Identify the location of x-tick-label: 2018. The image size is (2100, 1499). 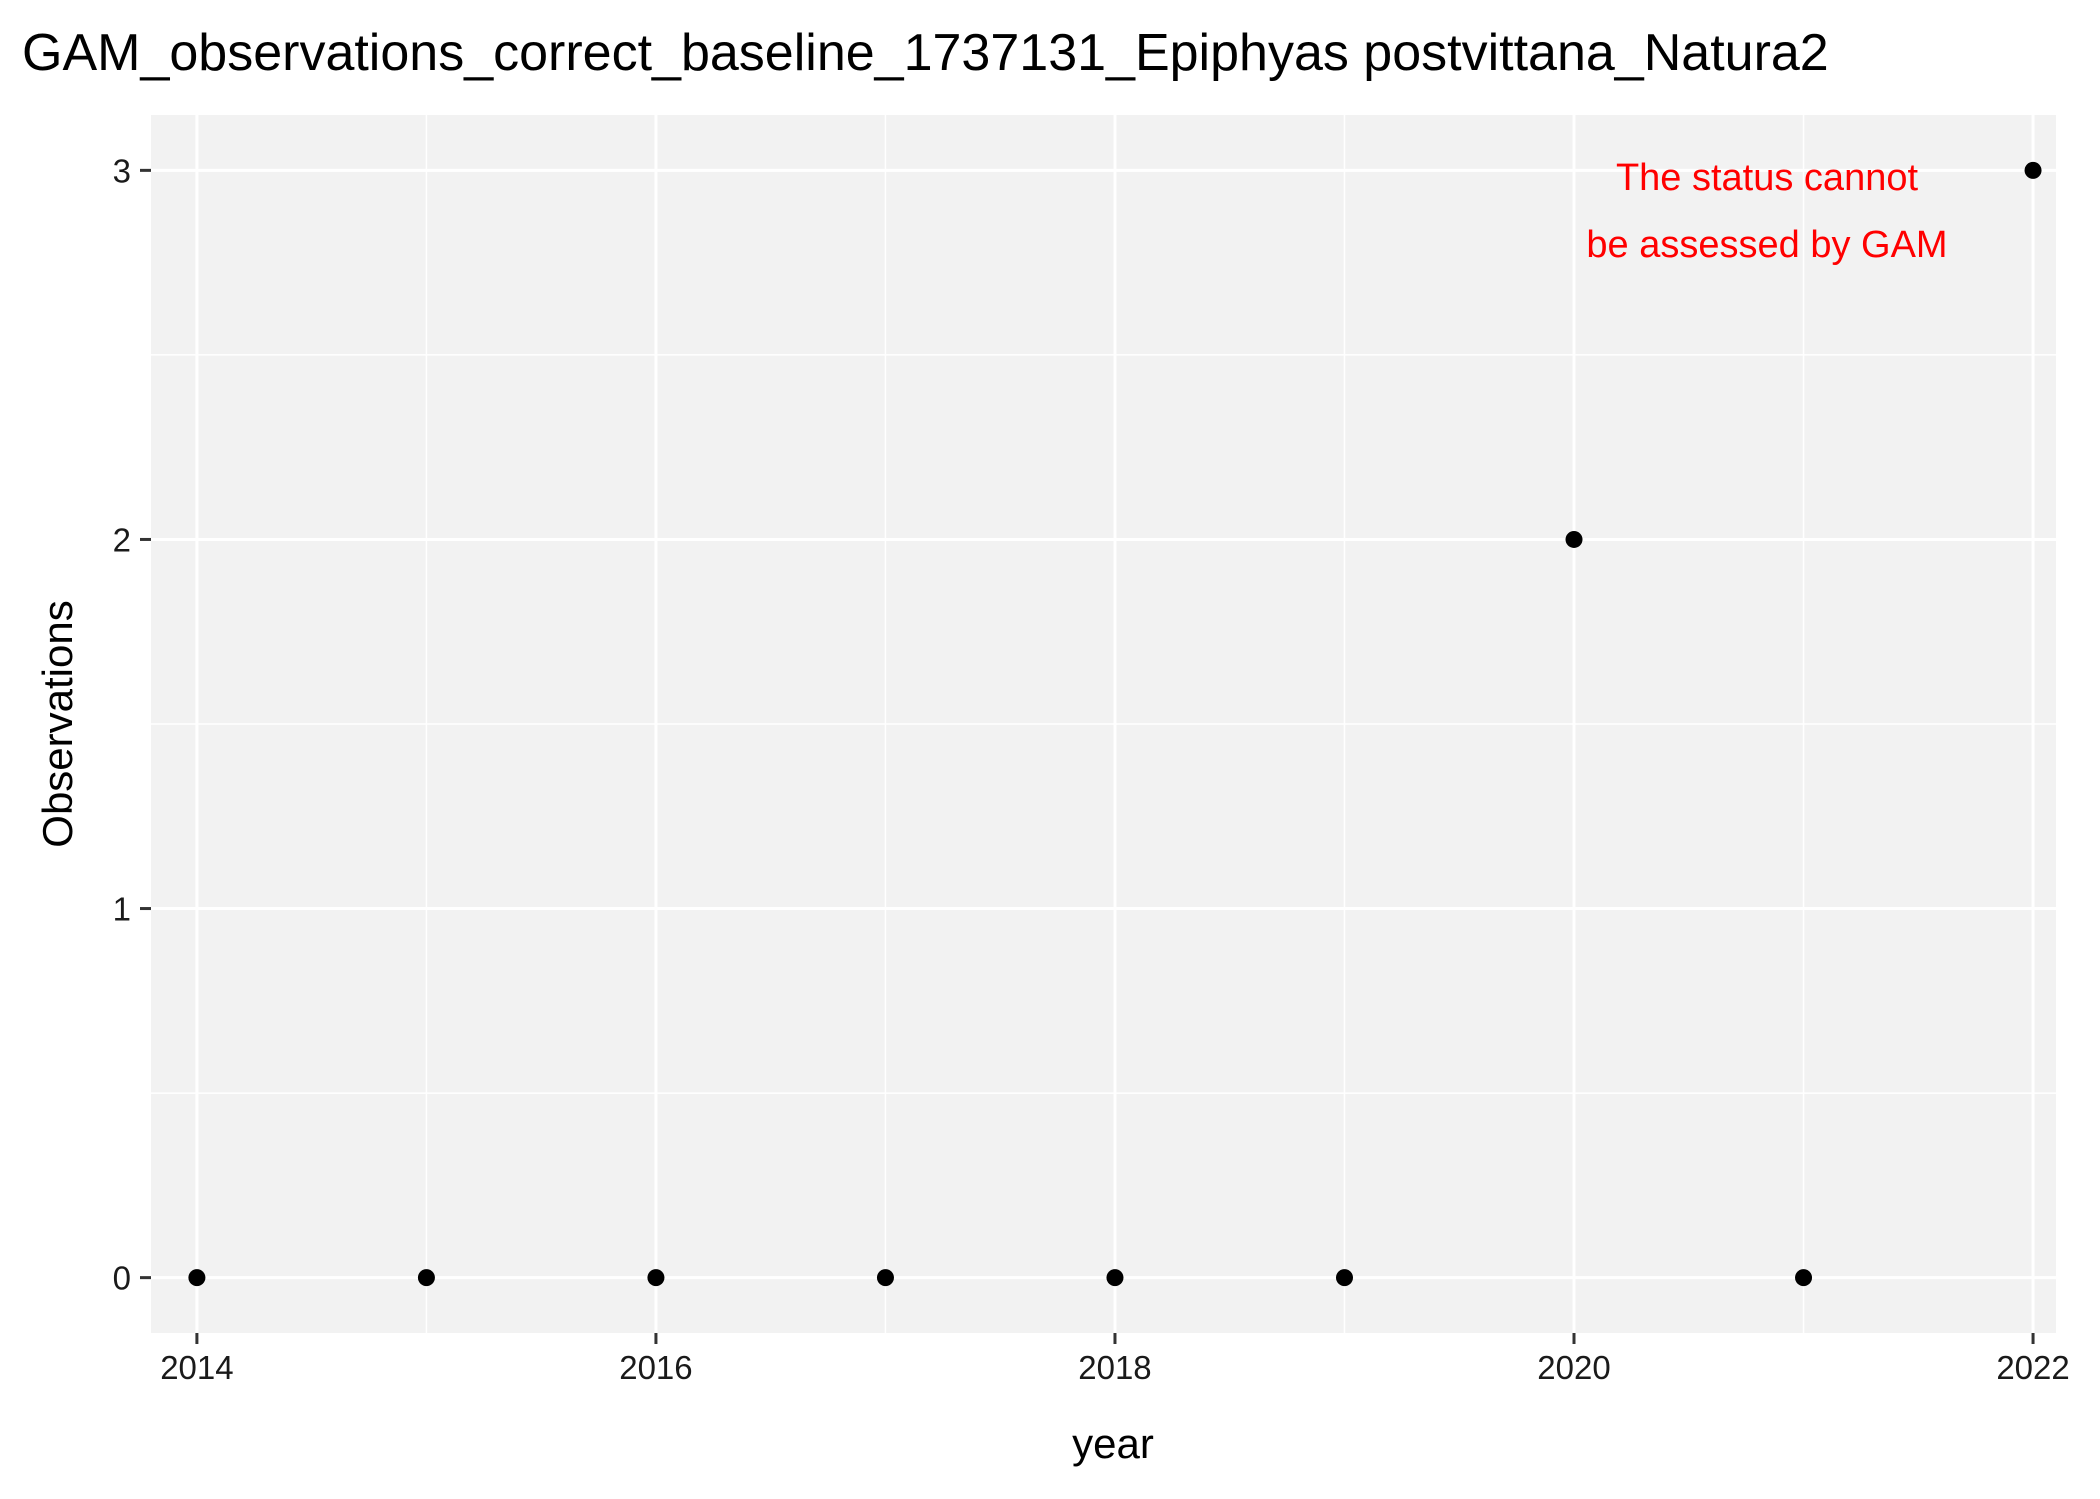
(1114, 1367).